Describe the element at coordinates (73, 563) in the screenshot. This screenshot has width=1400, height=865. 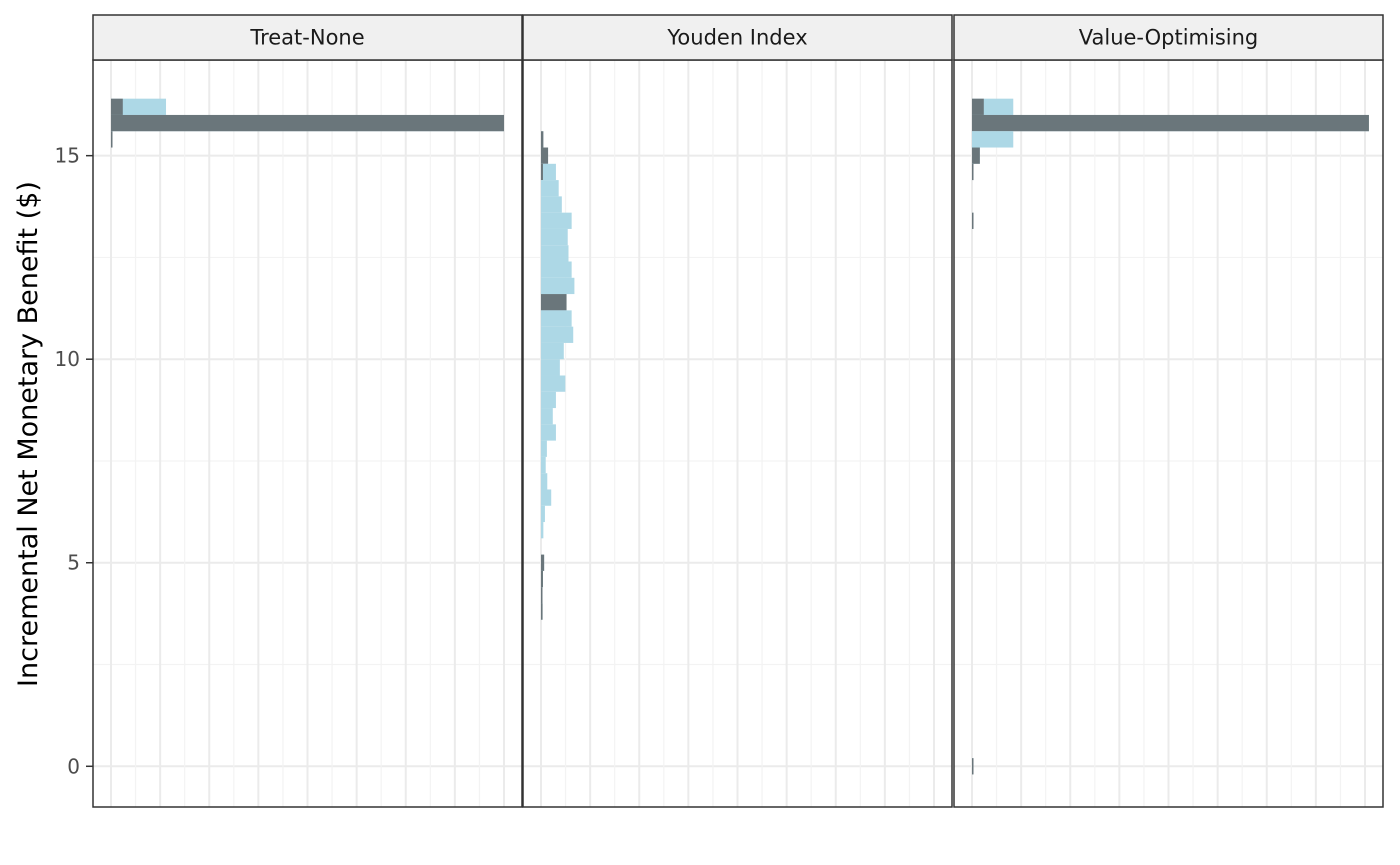
I see `y-tick-label: 5` at that location.